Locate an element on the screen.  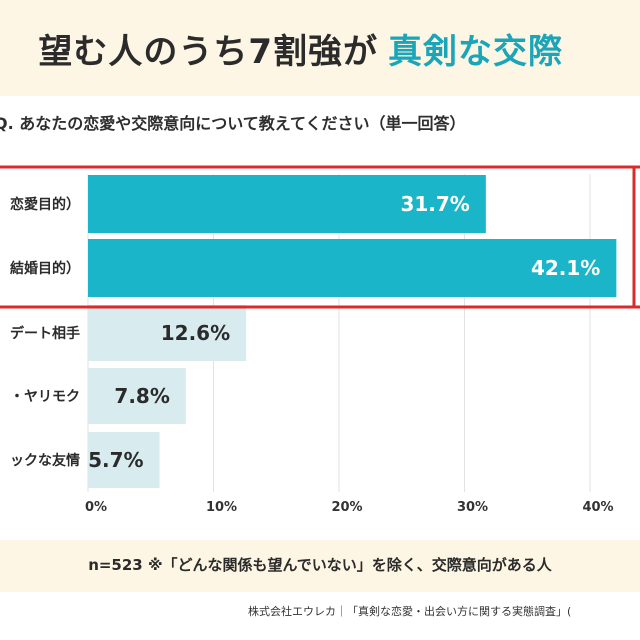
source-text: 株式会社エウレカ｜「真剣な恋愛・出会い方に関する実態調査」( is located at coordinates (410, 611).